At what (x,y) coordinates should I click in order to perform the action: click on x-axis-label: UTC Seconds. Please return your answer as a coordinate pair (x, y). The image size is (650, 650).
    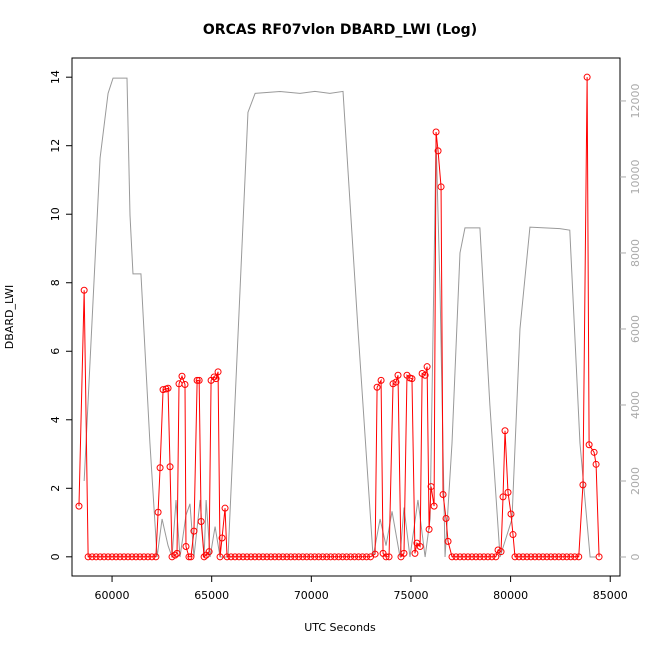
    Looking at the image, I should click on (340, 627).